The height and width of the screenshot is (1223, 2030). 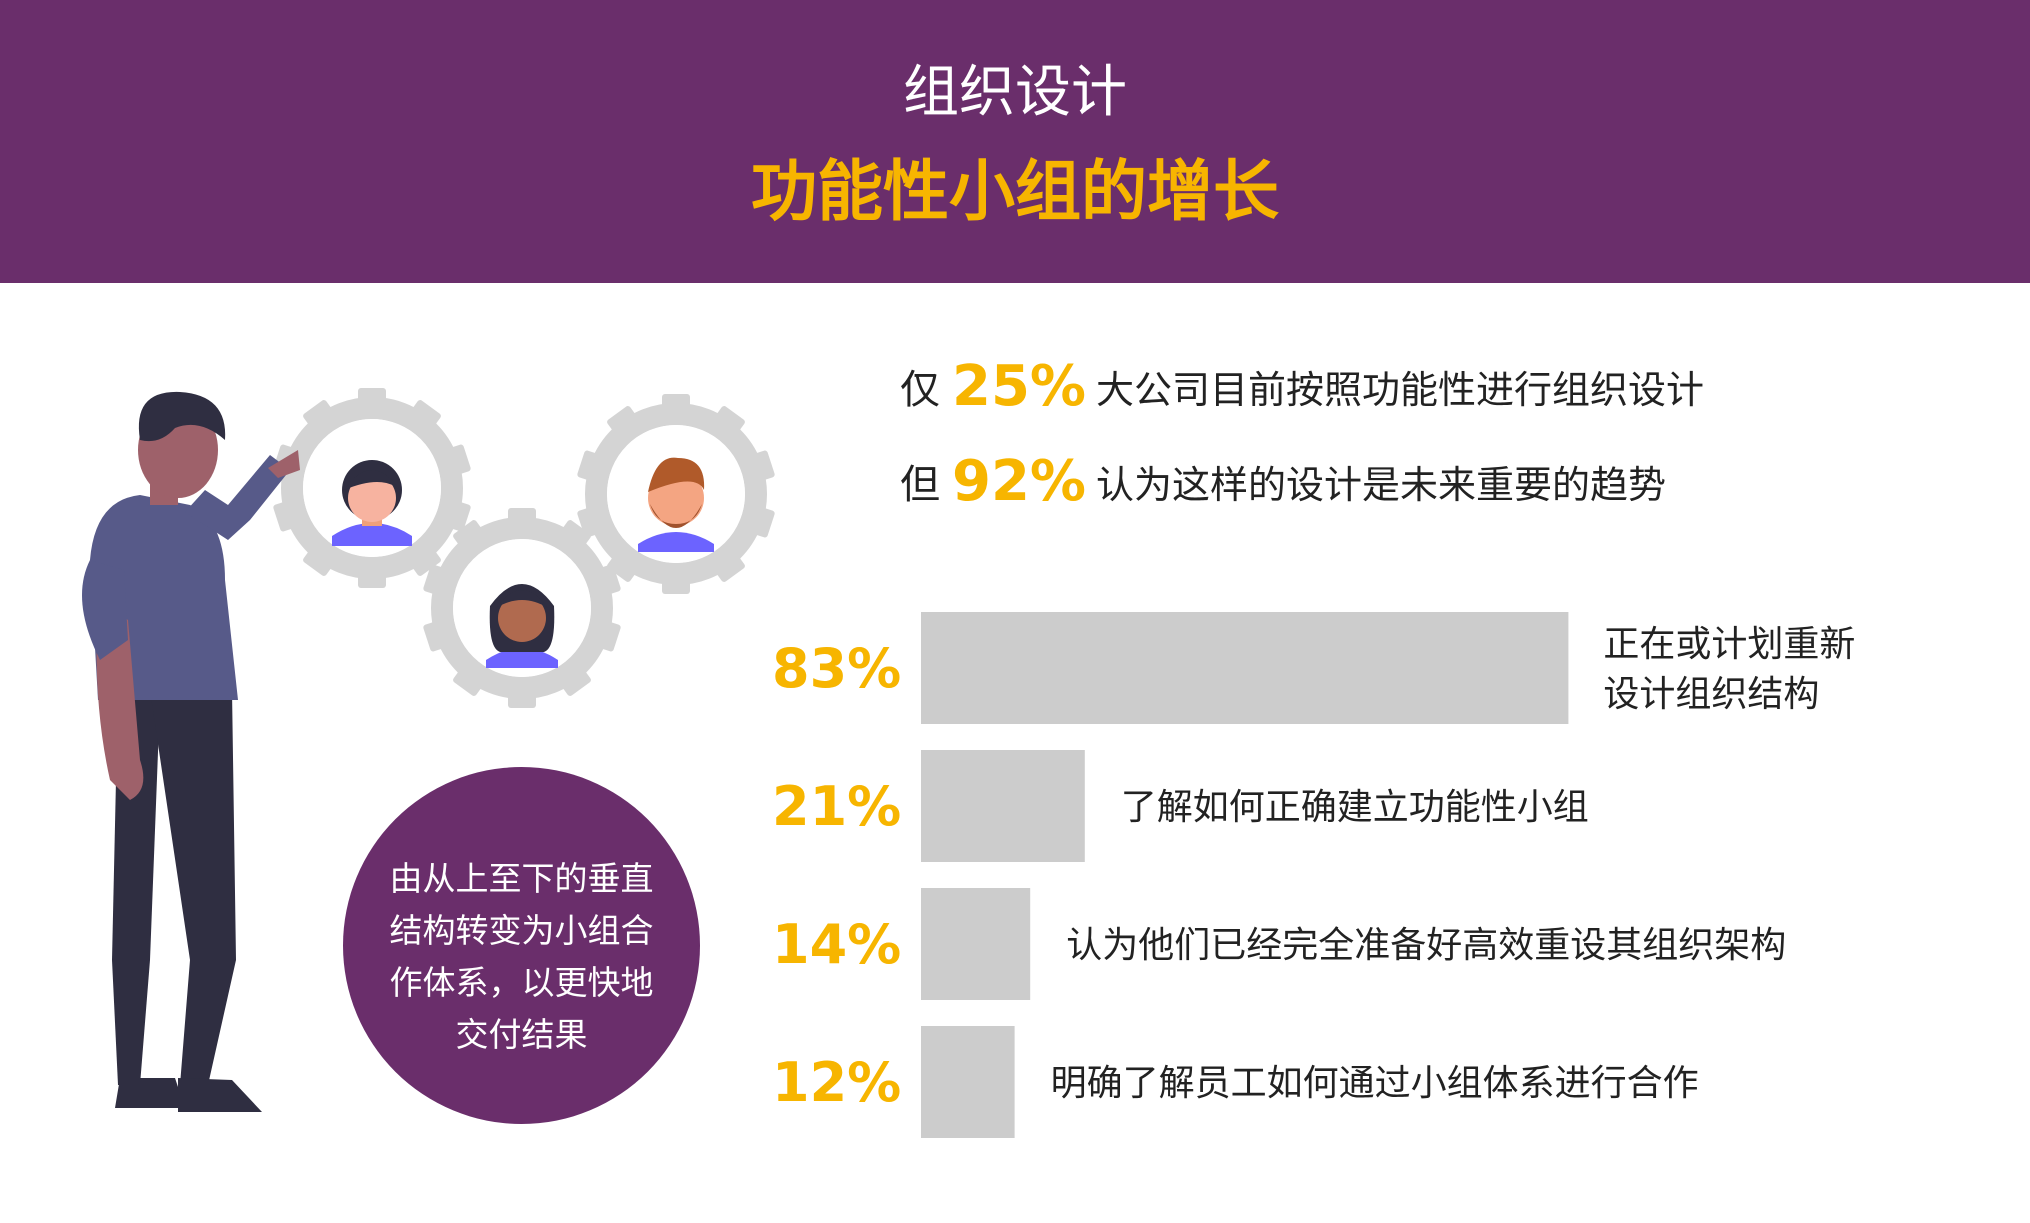 What do you see at coordinates (521, 930) in the screenshot?
I see `callout-line: 结构转变为小组合` at bounding box center [521, 930].